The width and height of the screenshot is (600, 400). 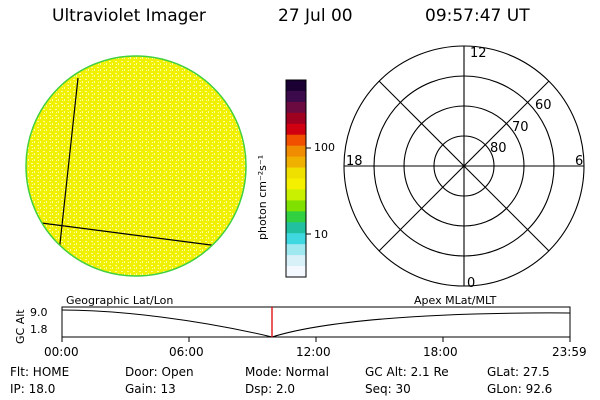 I want to click on mlt-label-6: 6, so click(x=579, y=161).